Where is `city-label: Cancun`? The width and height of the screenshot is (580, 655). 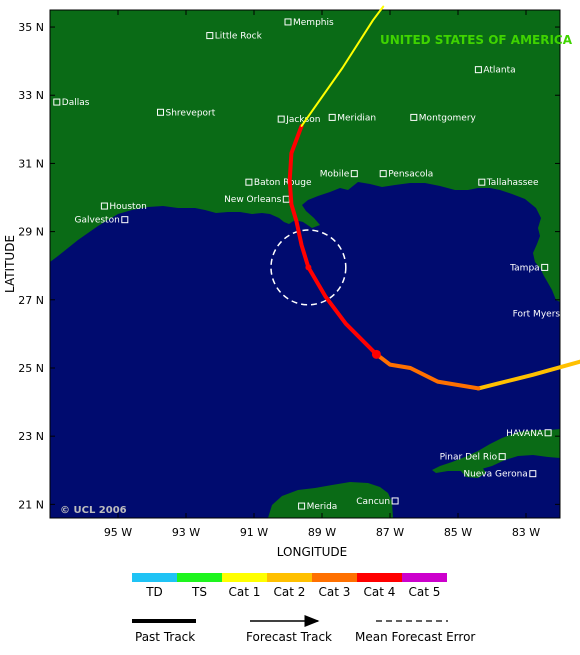
city-label: Cancun is located at coordinates (373, 502).